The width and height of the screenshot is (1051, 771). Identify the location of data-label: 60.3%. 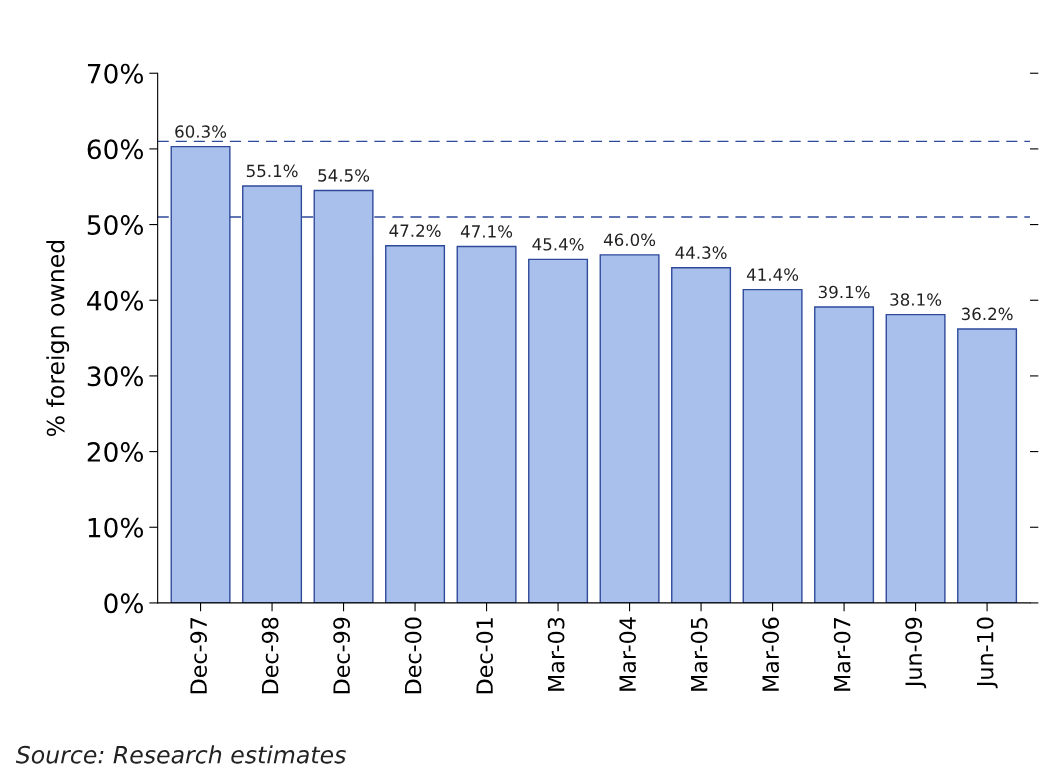
(201, 131).